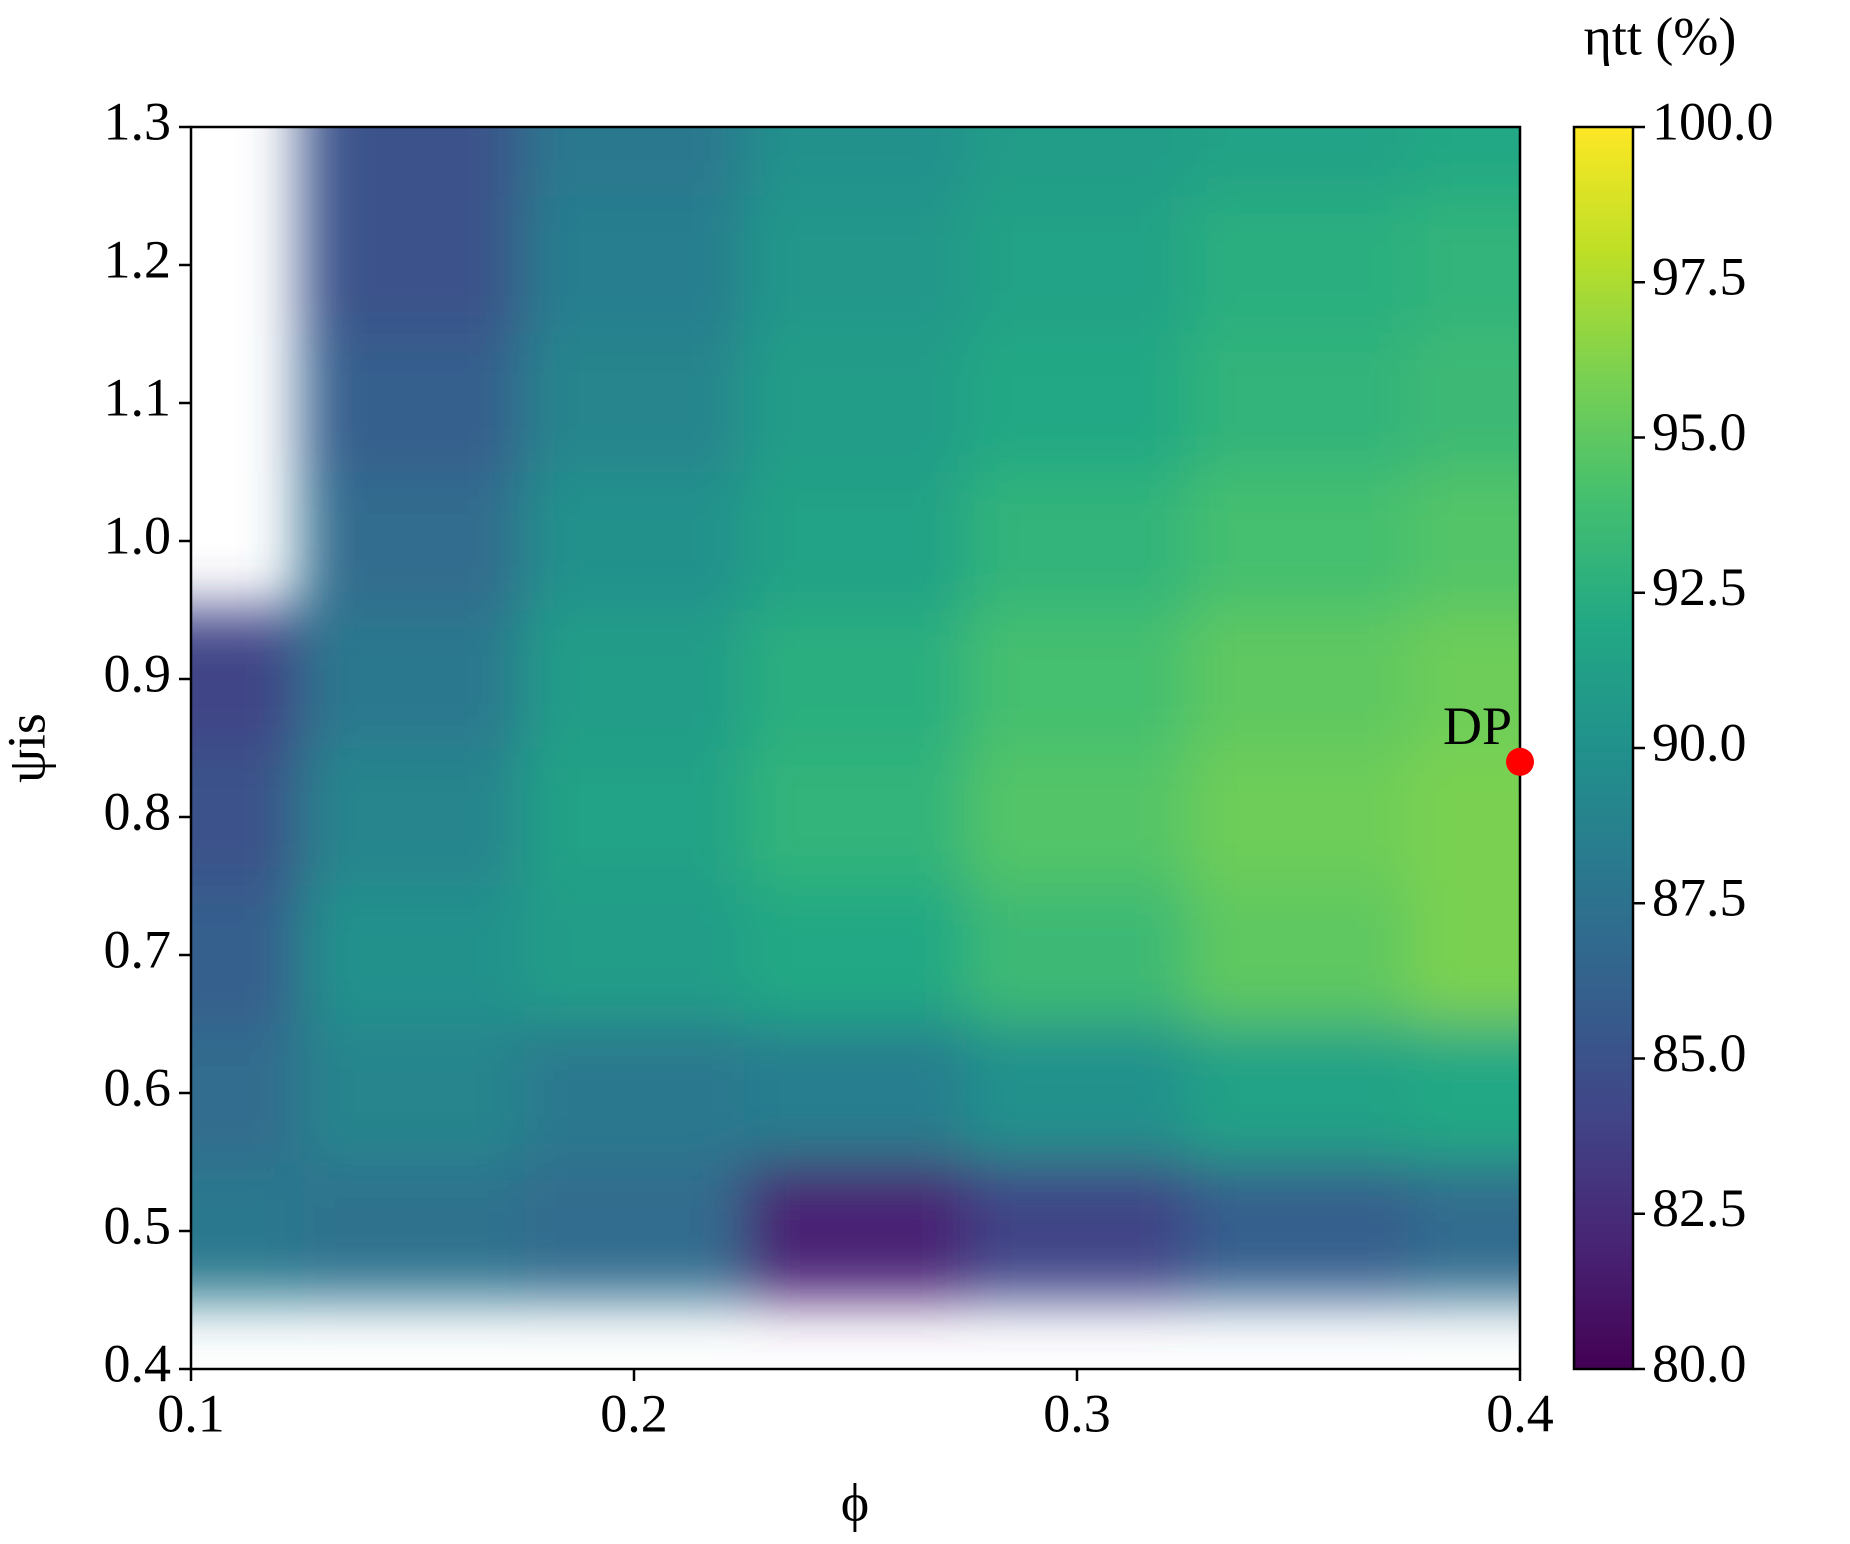  I want to click on colorbar-tick-label: 97.5, so click(1699, 277).